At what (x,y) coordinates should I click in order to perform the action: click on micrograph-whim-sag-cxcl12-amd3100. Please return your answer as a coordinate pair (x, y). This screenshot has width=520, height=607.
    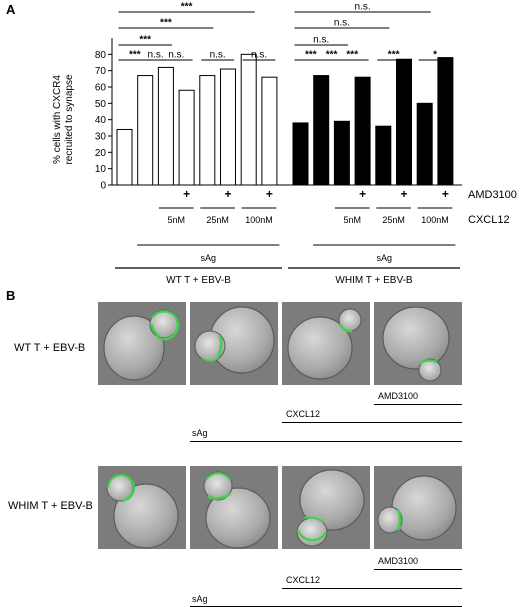
    Looking at the image, I should click on (418, 507).